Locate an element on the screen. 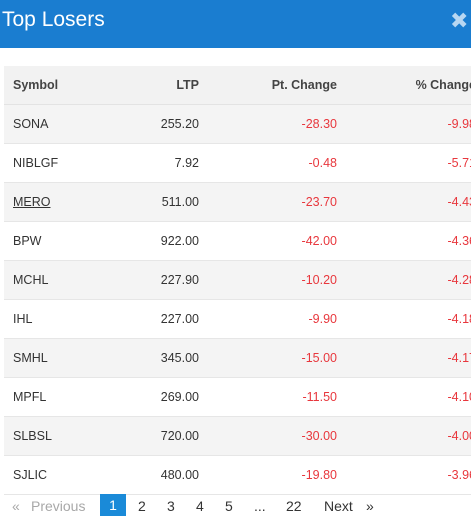 The height and width of the screenshot is (523, 471). symbol-cell: MCHL is located at coordinates (63, 280).